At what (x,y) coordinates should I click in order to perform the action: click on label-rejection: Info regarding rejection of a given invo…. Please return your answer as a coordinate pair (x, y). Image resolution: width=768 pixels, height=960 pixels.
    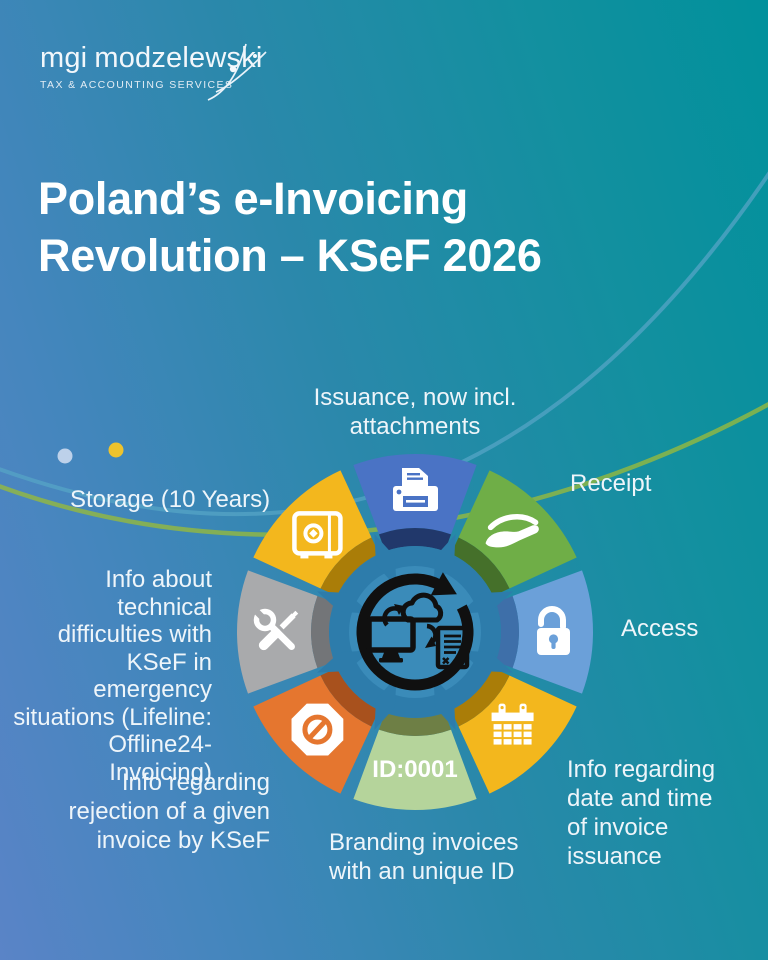
    Looking at the image, I should click on (169, 811).